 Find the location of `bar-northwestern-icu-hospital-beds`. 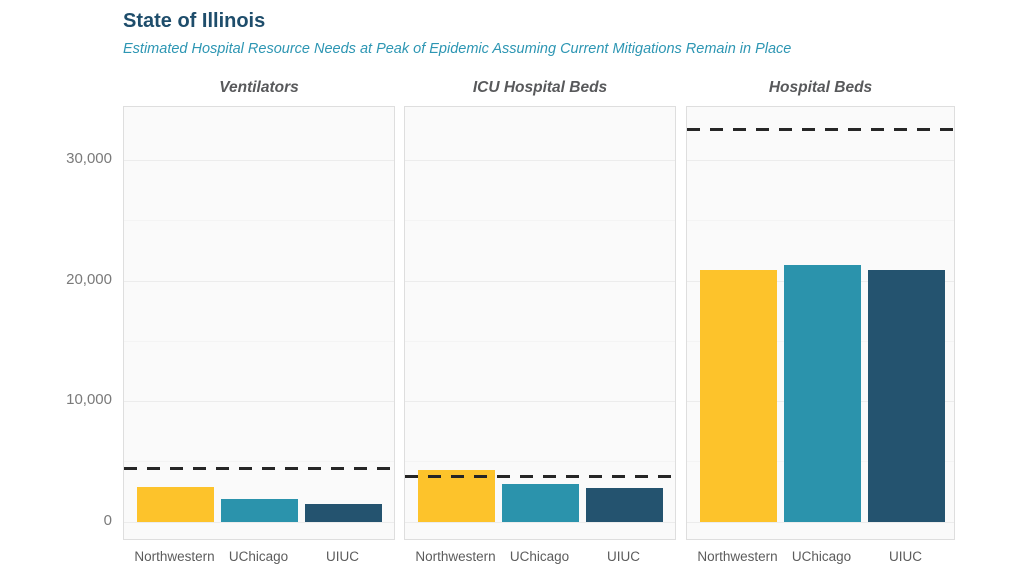

bar-northwestern-icu-hospital-beds is located at coordinates (456, 495).